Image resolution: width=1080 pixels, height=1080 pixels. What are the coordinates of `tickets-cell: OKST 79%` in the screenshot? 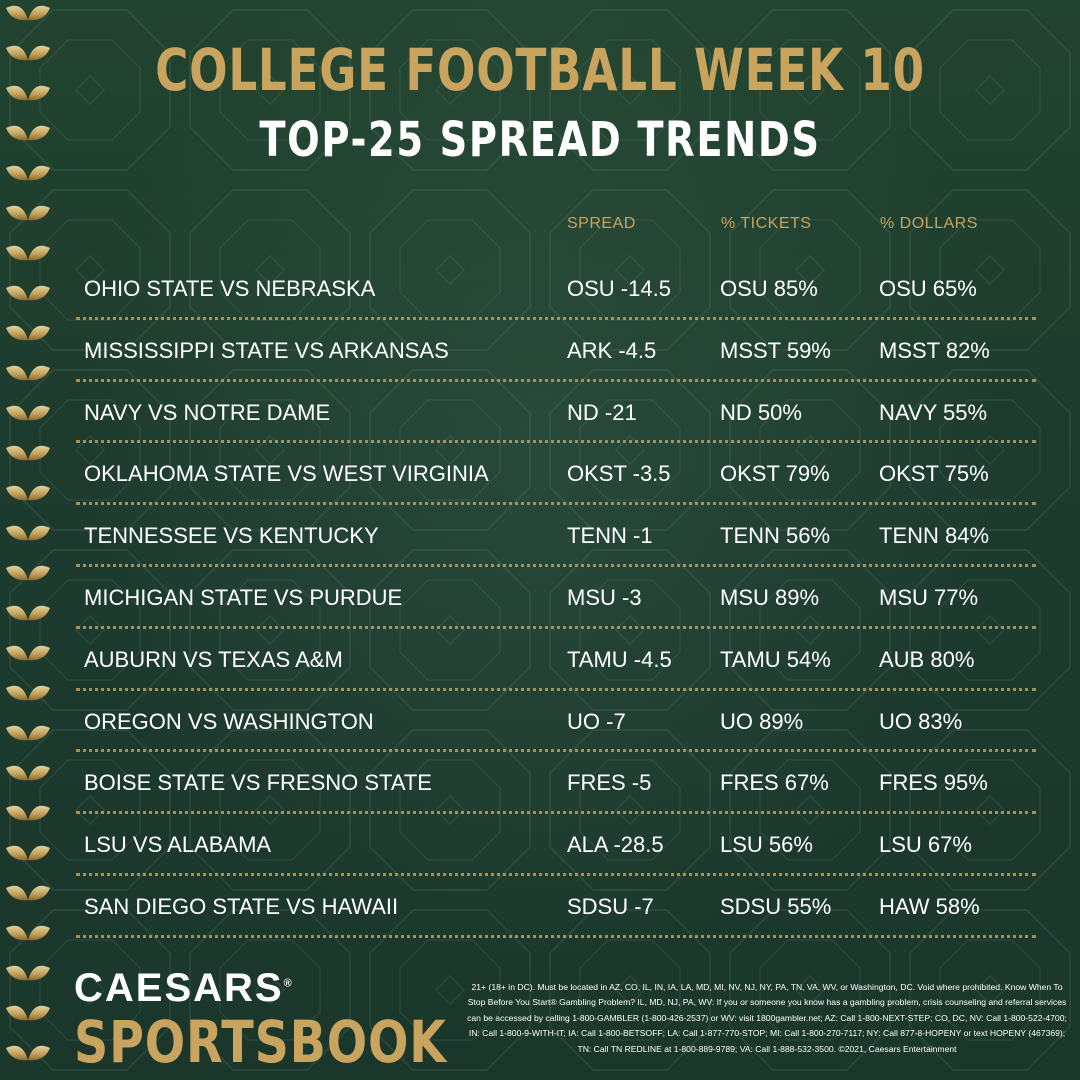 It's located at (775, 474).